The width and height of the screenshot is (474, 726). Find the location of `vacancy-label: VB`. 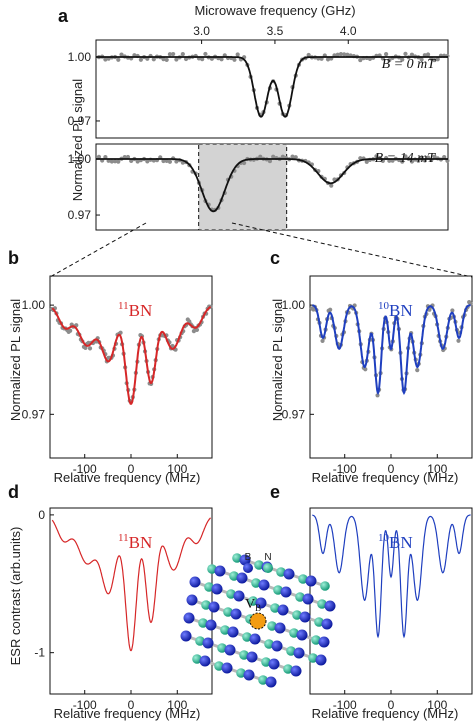

vacancy-label: VB is located at coordinates (253, 605).